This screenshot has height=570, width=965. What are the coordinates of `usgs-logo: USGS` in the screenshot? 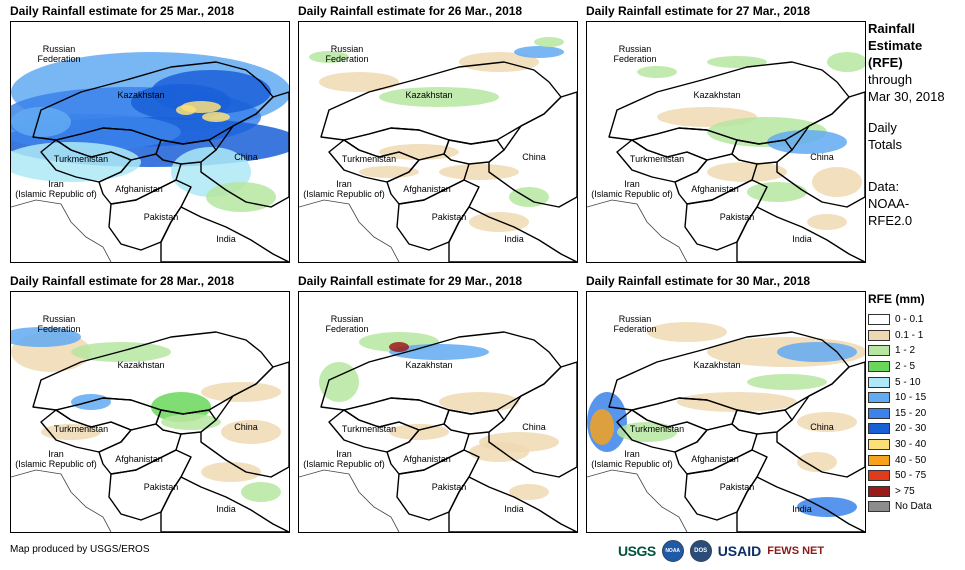 It's located at (637, 551).